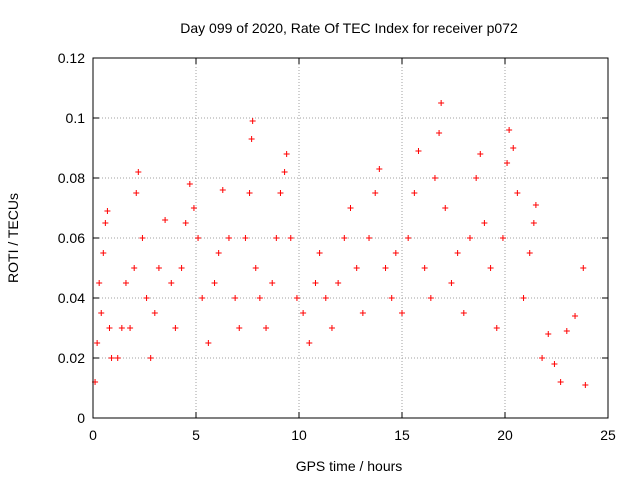 This screenshot has width=640, height=480. I want to click on x-tick-label: 20, so click(505, 435).